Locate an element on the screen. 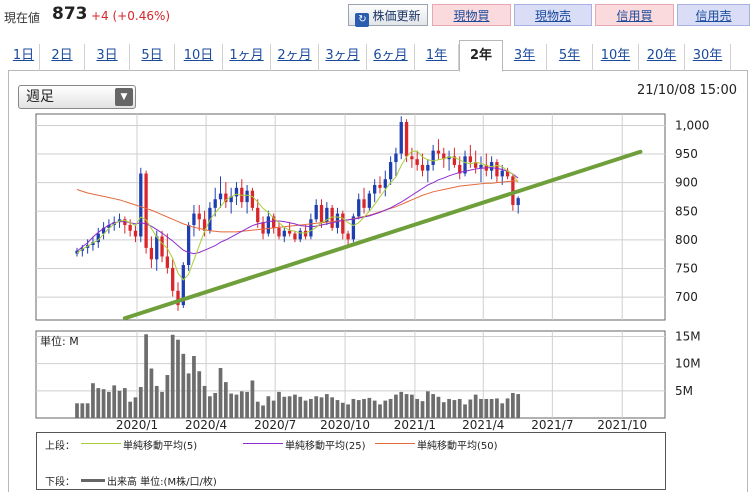 The height and width of the screenshot is (492, 750). margin-sell-button: 信用売 is located at coordinates (713, 15).